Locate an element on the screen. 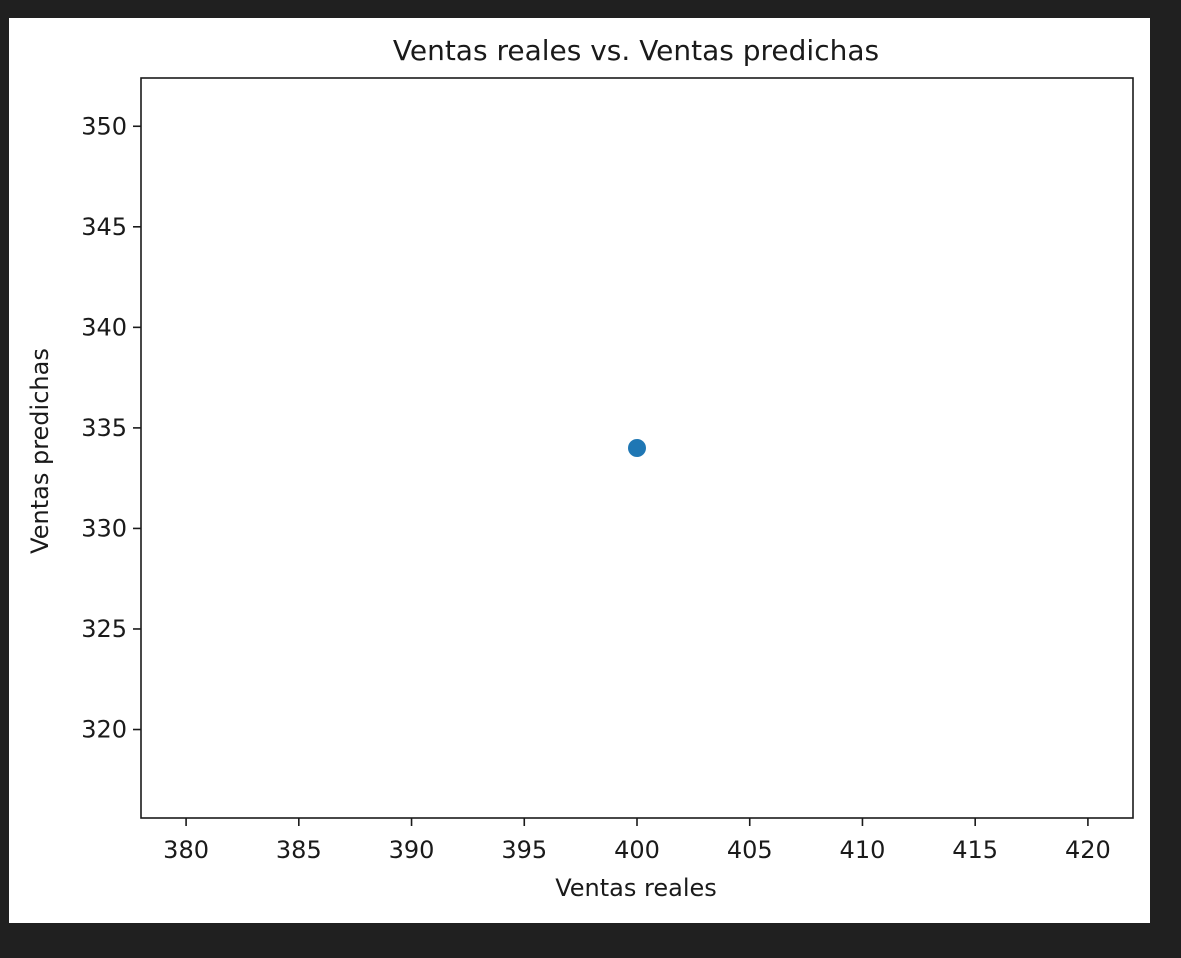  x-tick-label: 390 is located at coordinates (412, 850).